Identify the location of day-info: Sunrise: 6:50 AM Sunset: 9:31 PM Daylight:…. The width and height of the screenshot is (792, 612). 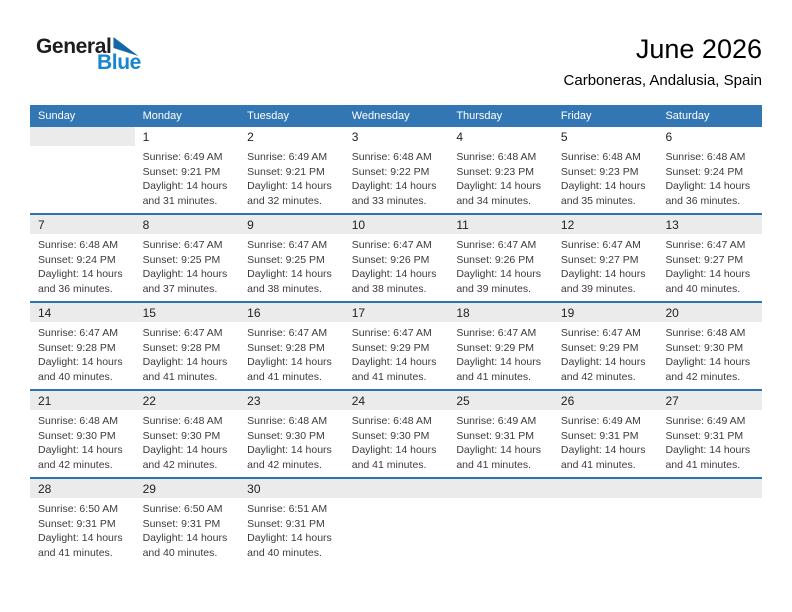
(187, 529).